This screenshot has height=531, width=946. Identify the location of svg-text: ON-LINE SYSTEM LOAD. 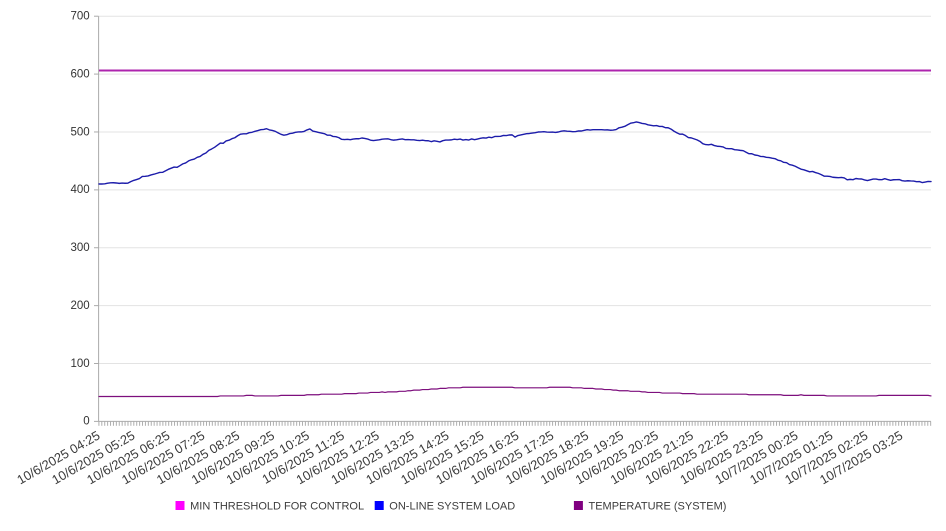
(452, 507).